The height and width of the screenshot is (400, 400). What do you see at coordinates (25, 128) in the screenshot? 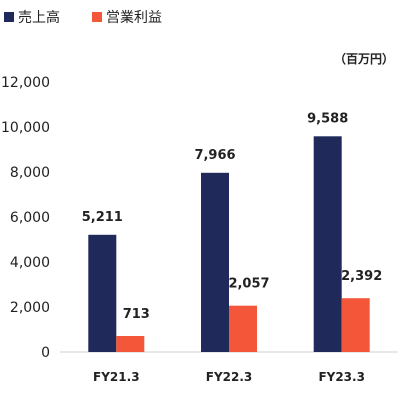
I see `y-tick-label: 10,000` at bounding box center [25, 128].